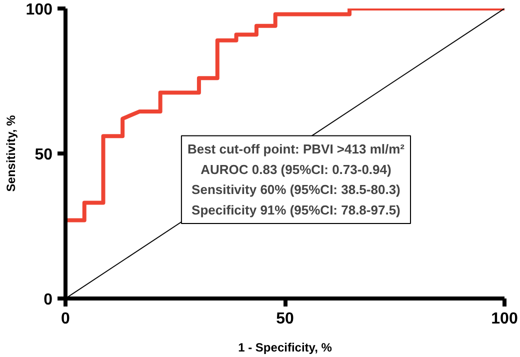 The height and width of the screenshot is (357, 520). Describe the element at coordinates (48, 300) in the screenshot. I see `y-tick-label: 0` at that location.